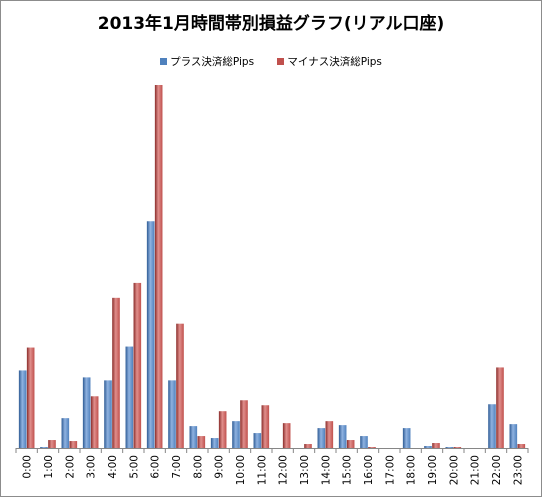 The width and height of the screenshot is (542, 497). What do you see at coordinates (220, 467) in the screenshot?
I see `x-tick-label-9: 9:00` at bounding box center [220, 467].